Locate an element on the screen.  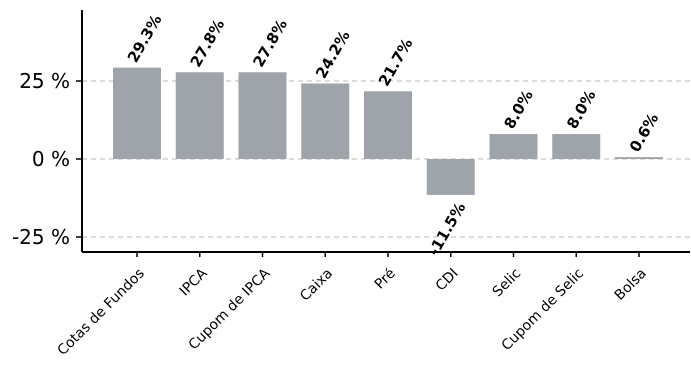
x-tick-label: CDI is located at coordinates (447, 280).